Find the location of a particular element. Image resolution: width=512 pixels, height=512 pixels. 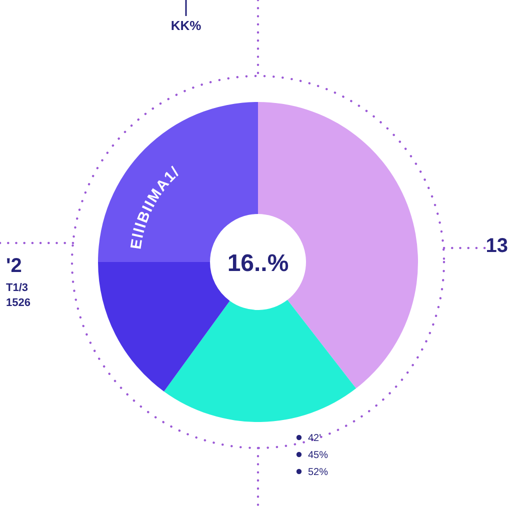

text: KK% is located at coordinates (186, 25).